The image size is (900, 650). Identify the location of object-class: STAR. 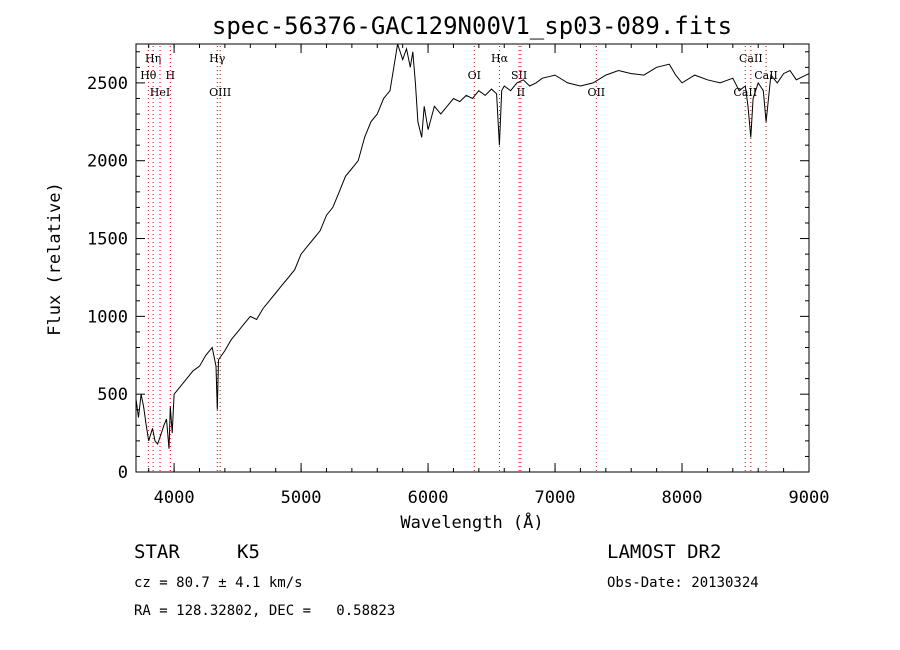
(157, 552).